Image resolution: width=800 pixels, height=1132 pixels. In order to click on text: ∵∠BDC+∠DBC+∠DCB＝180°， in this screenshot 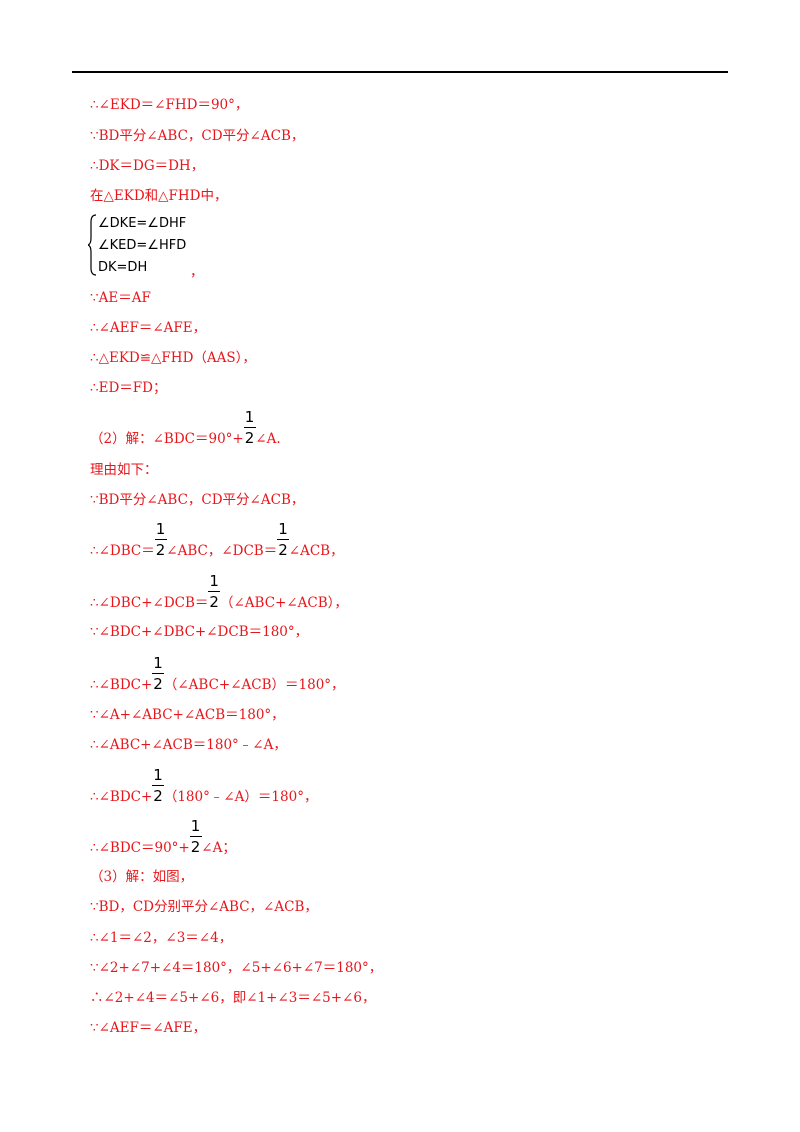, I will do `click(199, 632)`.